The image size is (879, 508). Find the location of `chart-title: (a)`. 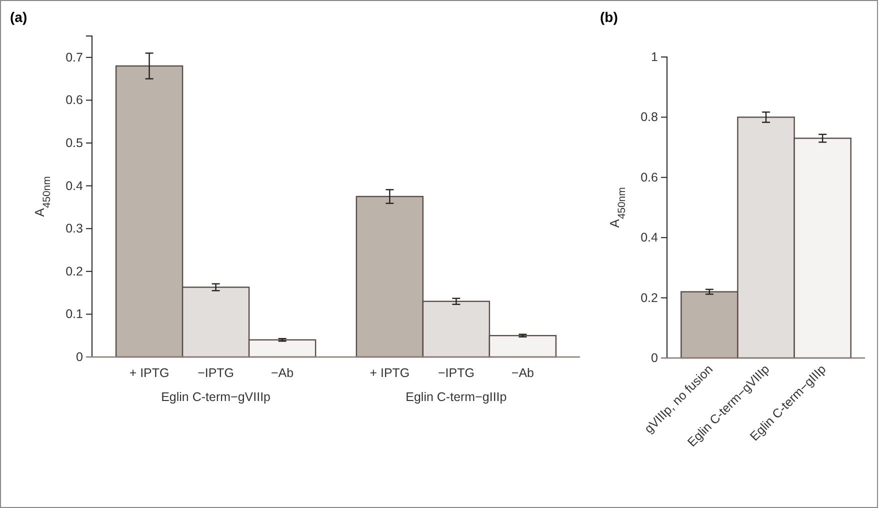

chart-title: (a) is located at coordinates (19, 17).